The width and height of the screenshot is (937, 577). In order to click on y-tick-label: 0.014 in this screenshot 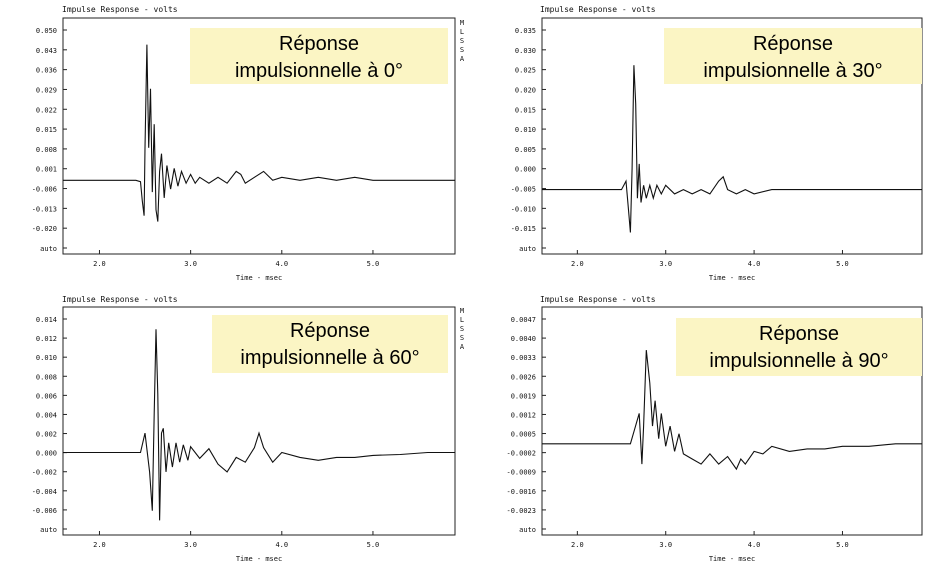, I will do `click(46, 320)`.